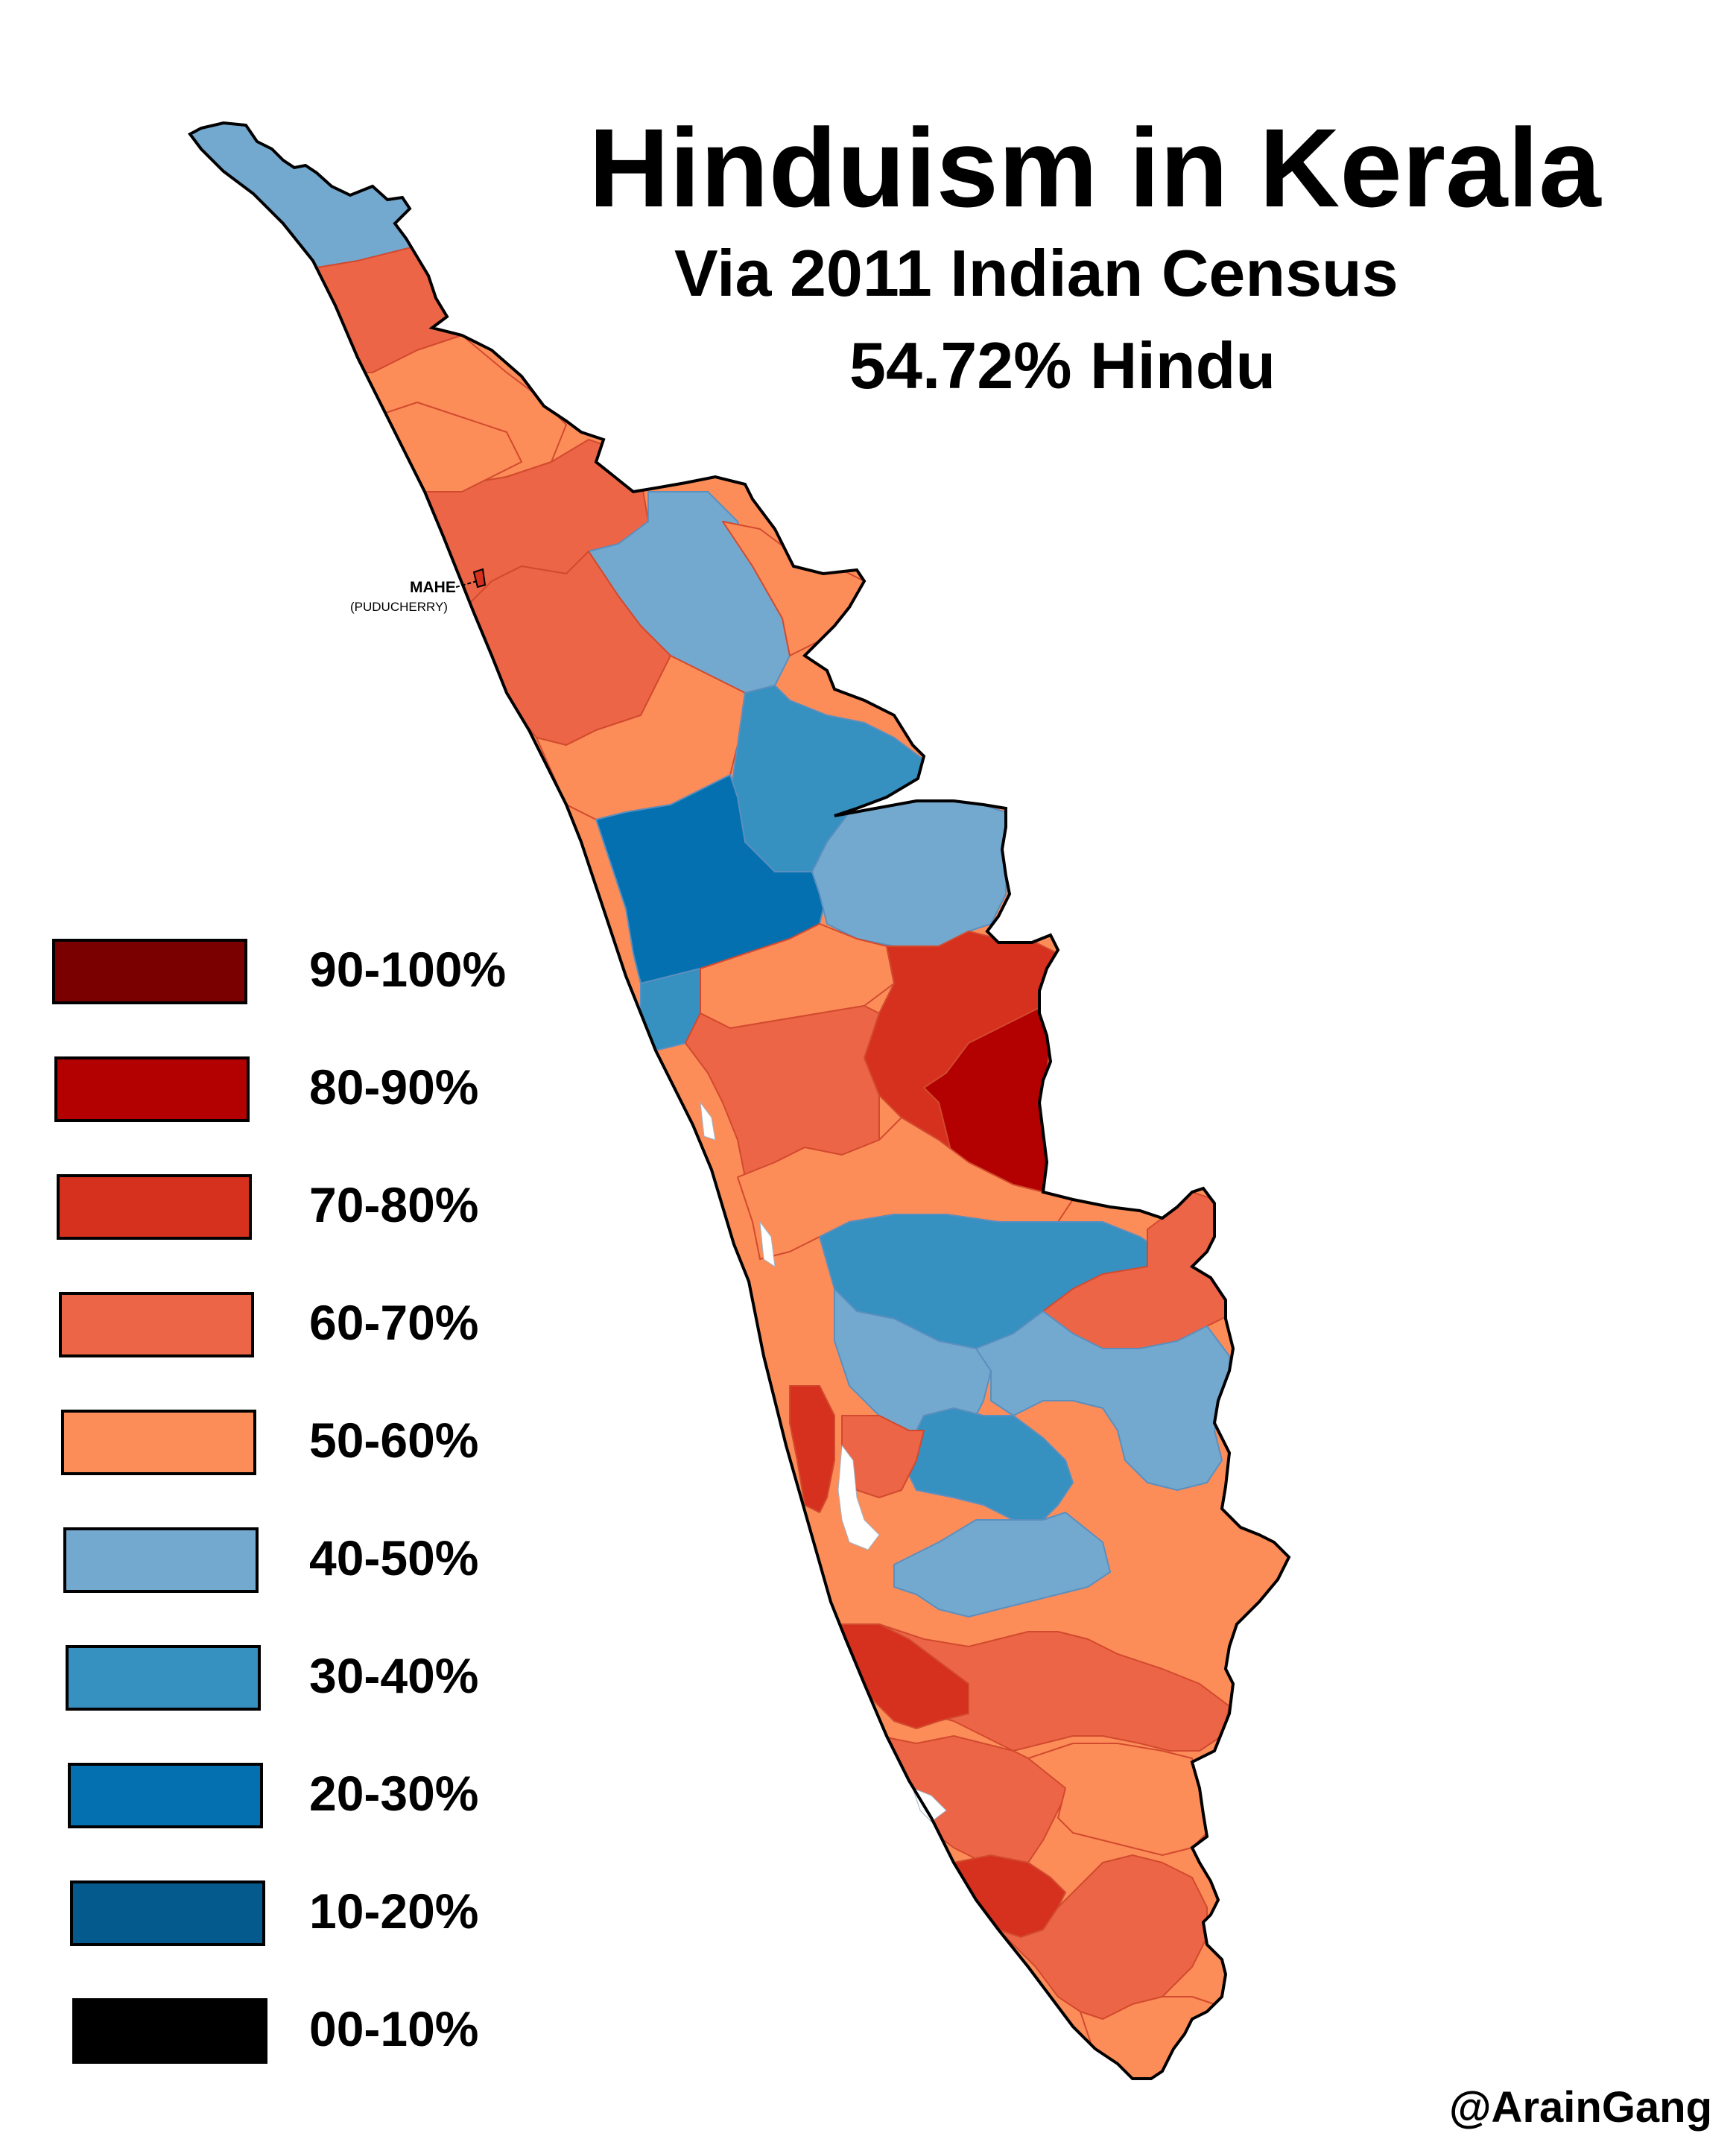 The image size is (1736, 2142). I want to click on legend-label: 00-10%, so click(394, 2028).